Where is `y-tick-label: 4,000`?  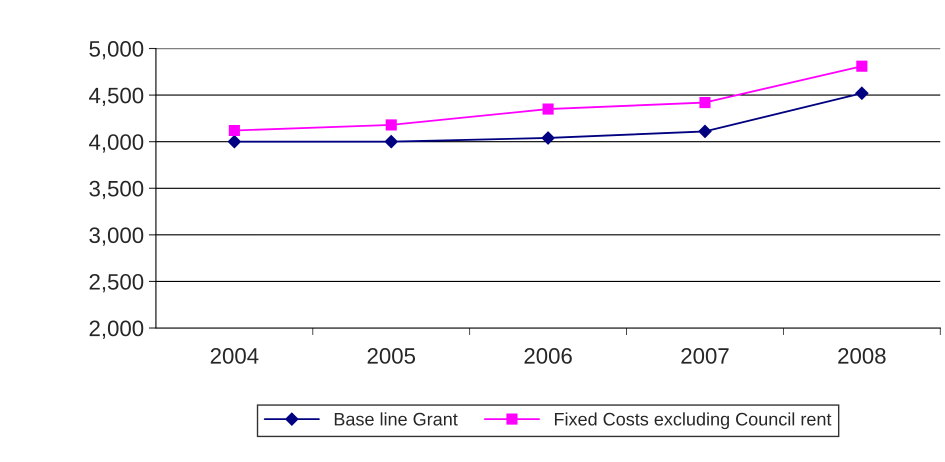 y-tick-label: 4,000 is located at coordinates (116, 143).